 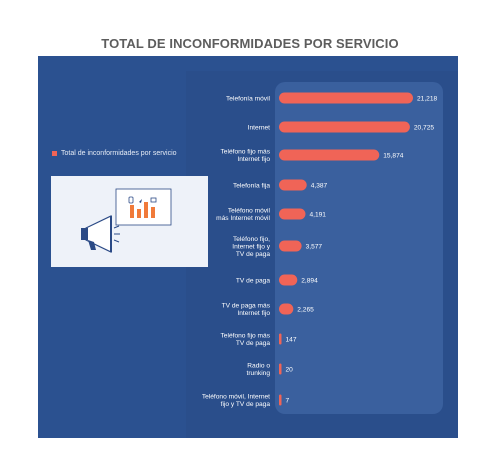 I want to click on category-label-line: Teléfono fijo,, so click(x=251, y=239).